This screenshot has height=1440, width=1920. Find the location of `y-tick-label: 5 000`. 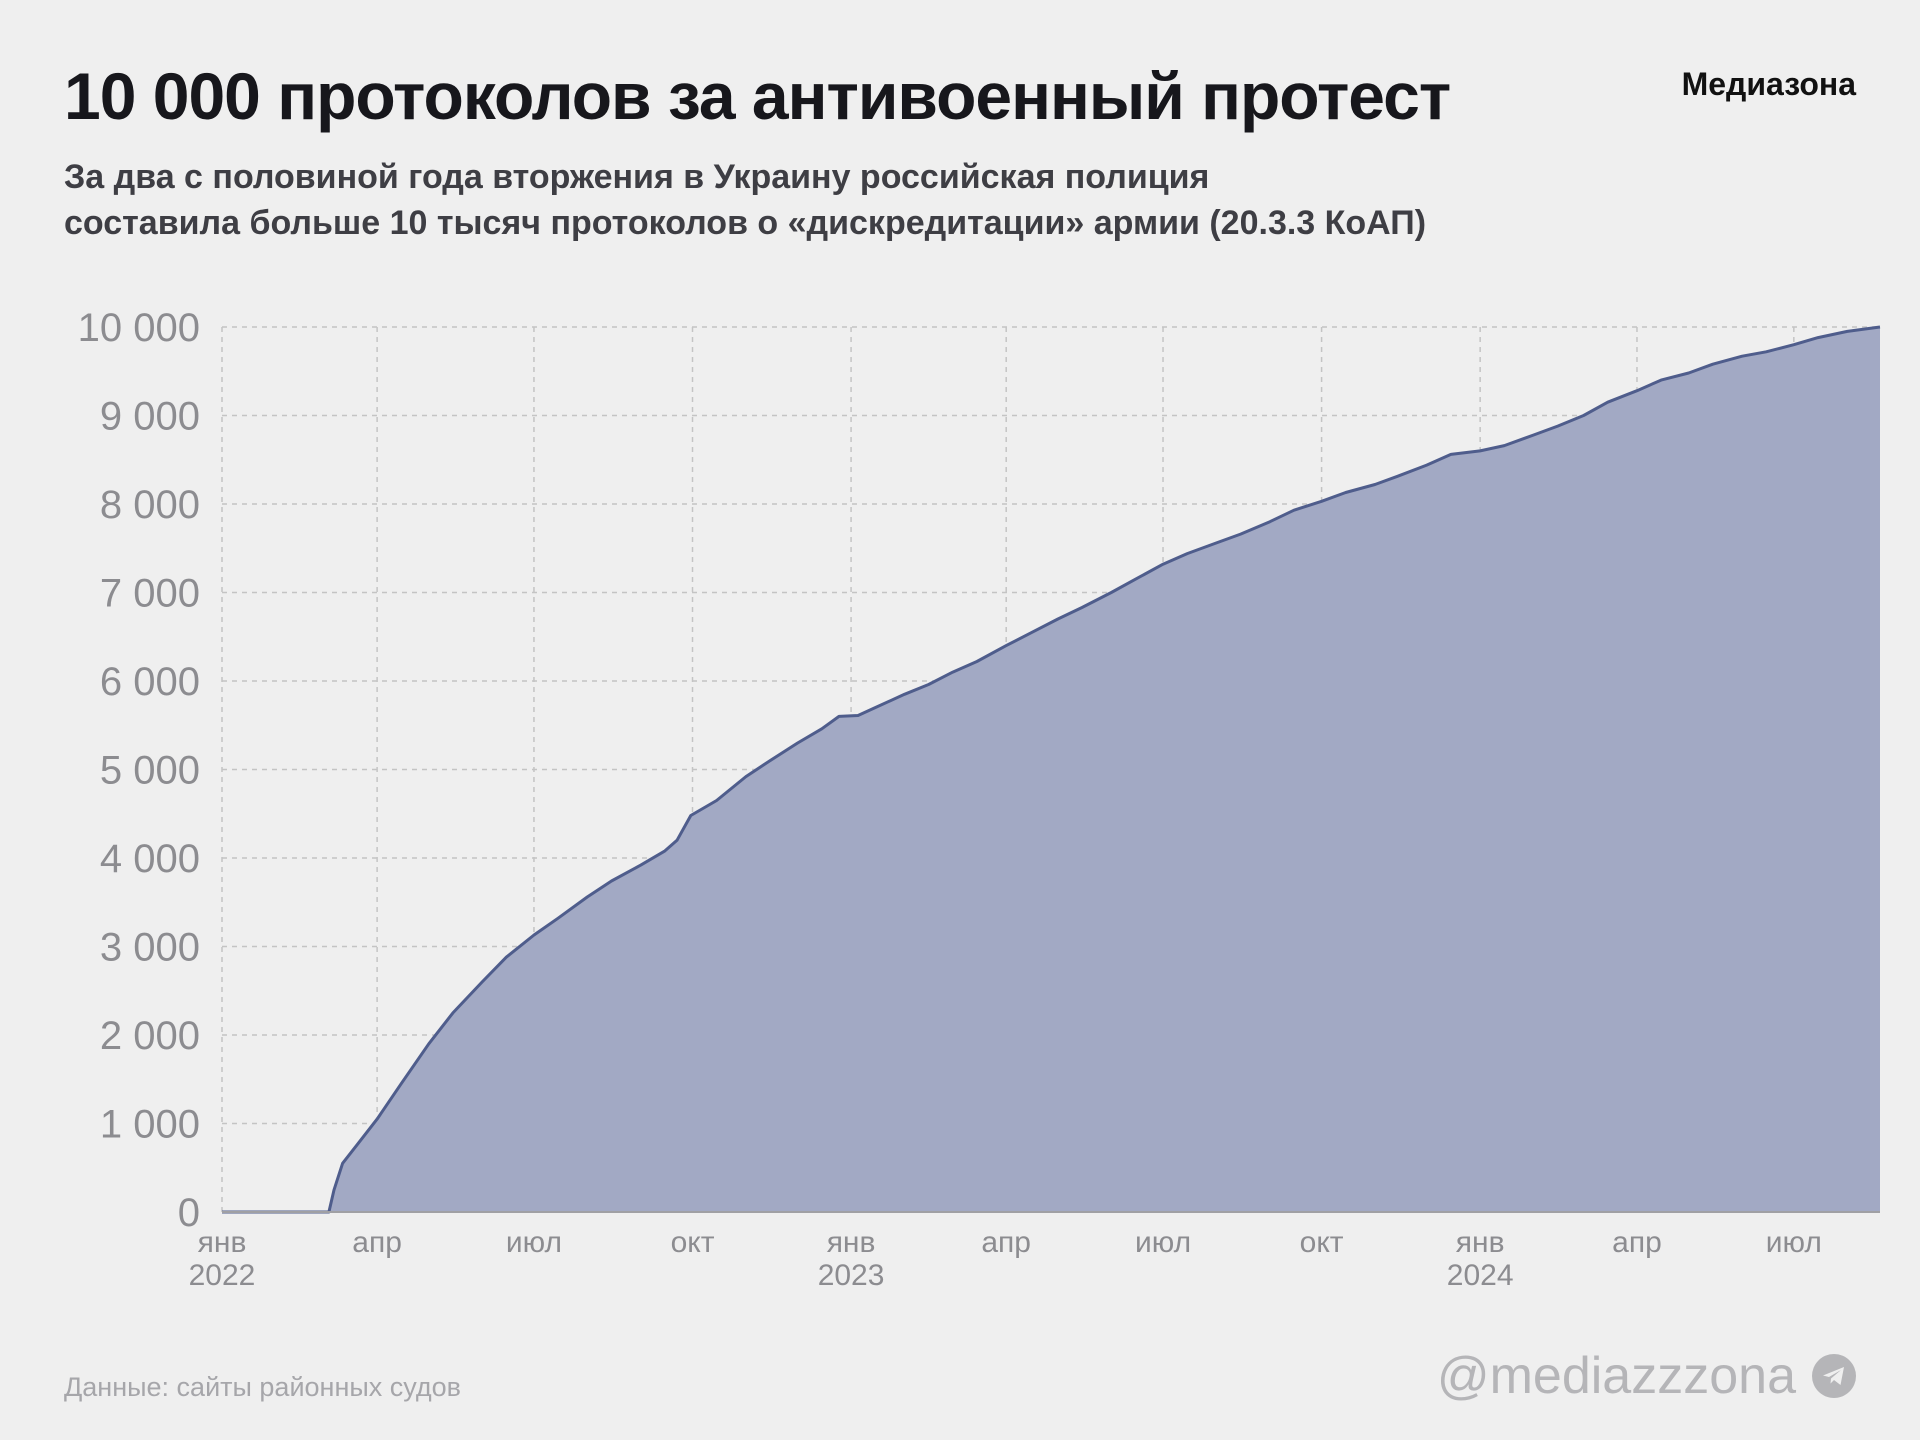

y-tick-label: 5 000 is located at coordinates (150, 771).